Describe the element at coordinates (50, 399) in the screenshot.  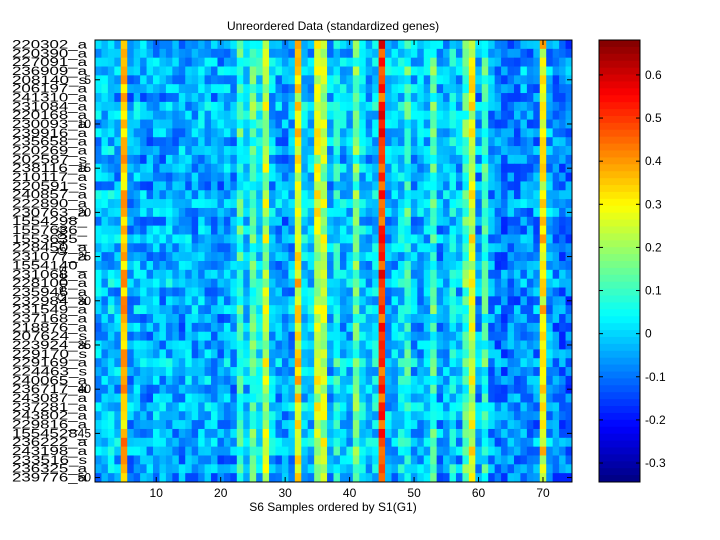
I see `gene-label: 243087_a` at that location.